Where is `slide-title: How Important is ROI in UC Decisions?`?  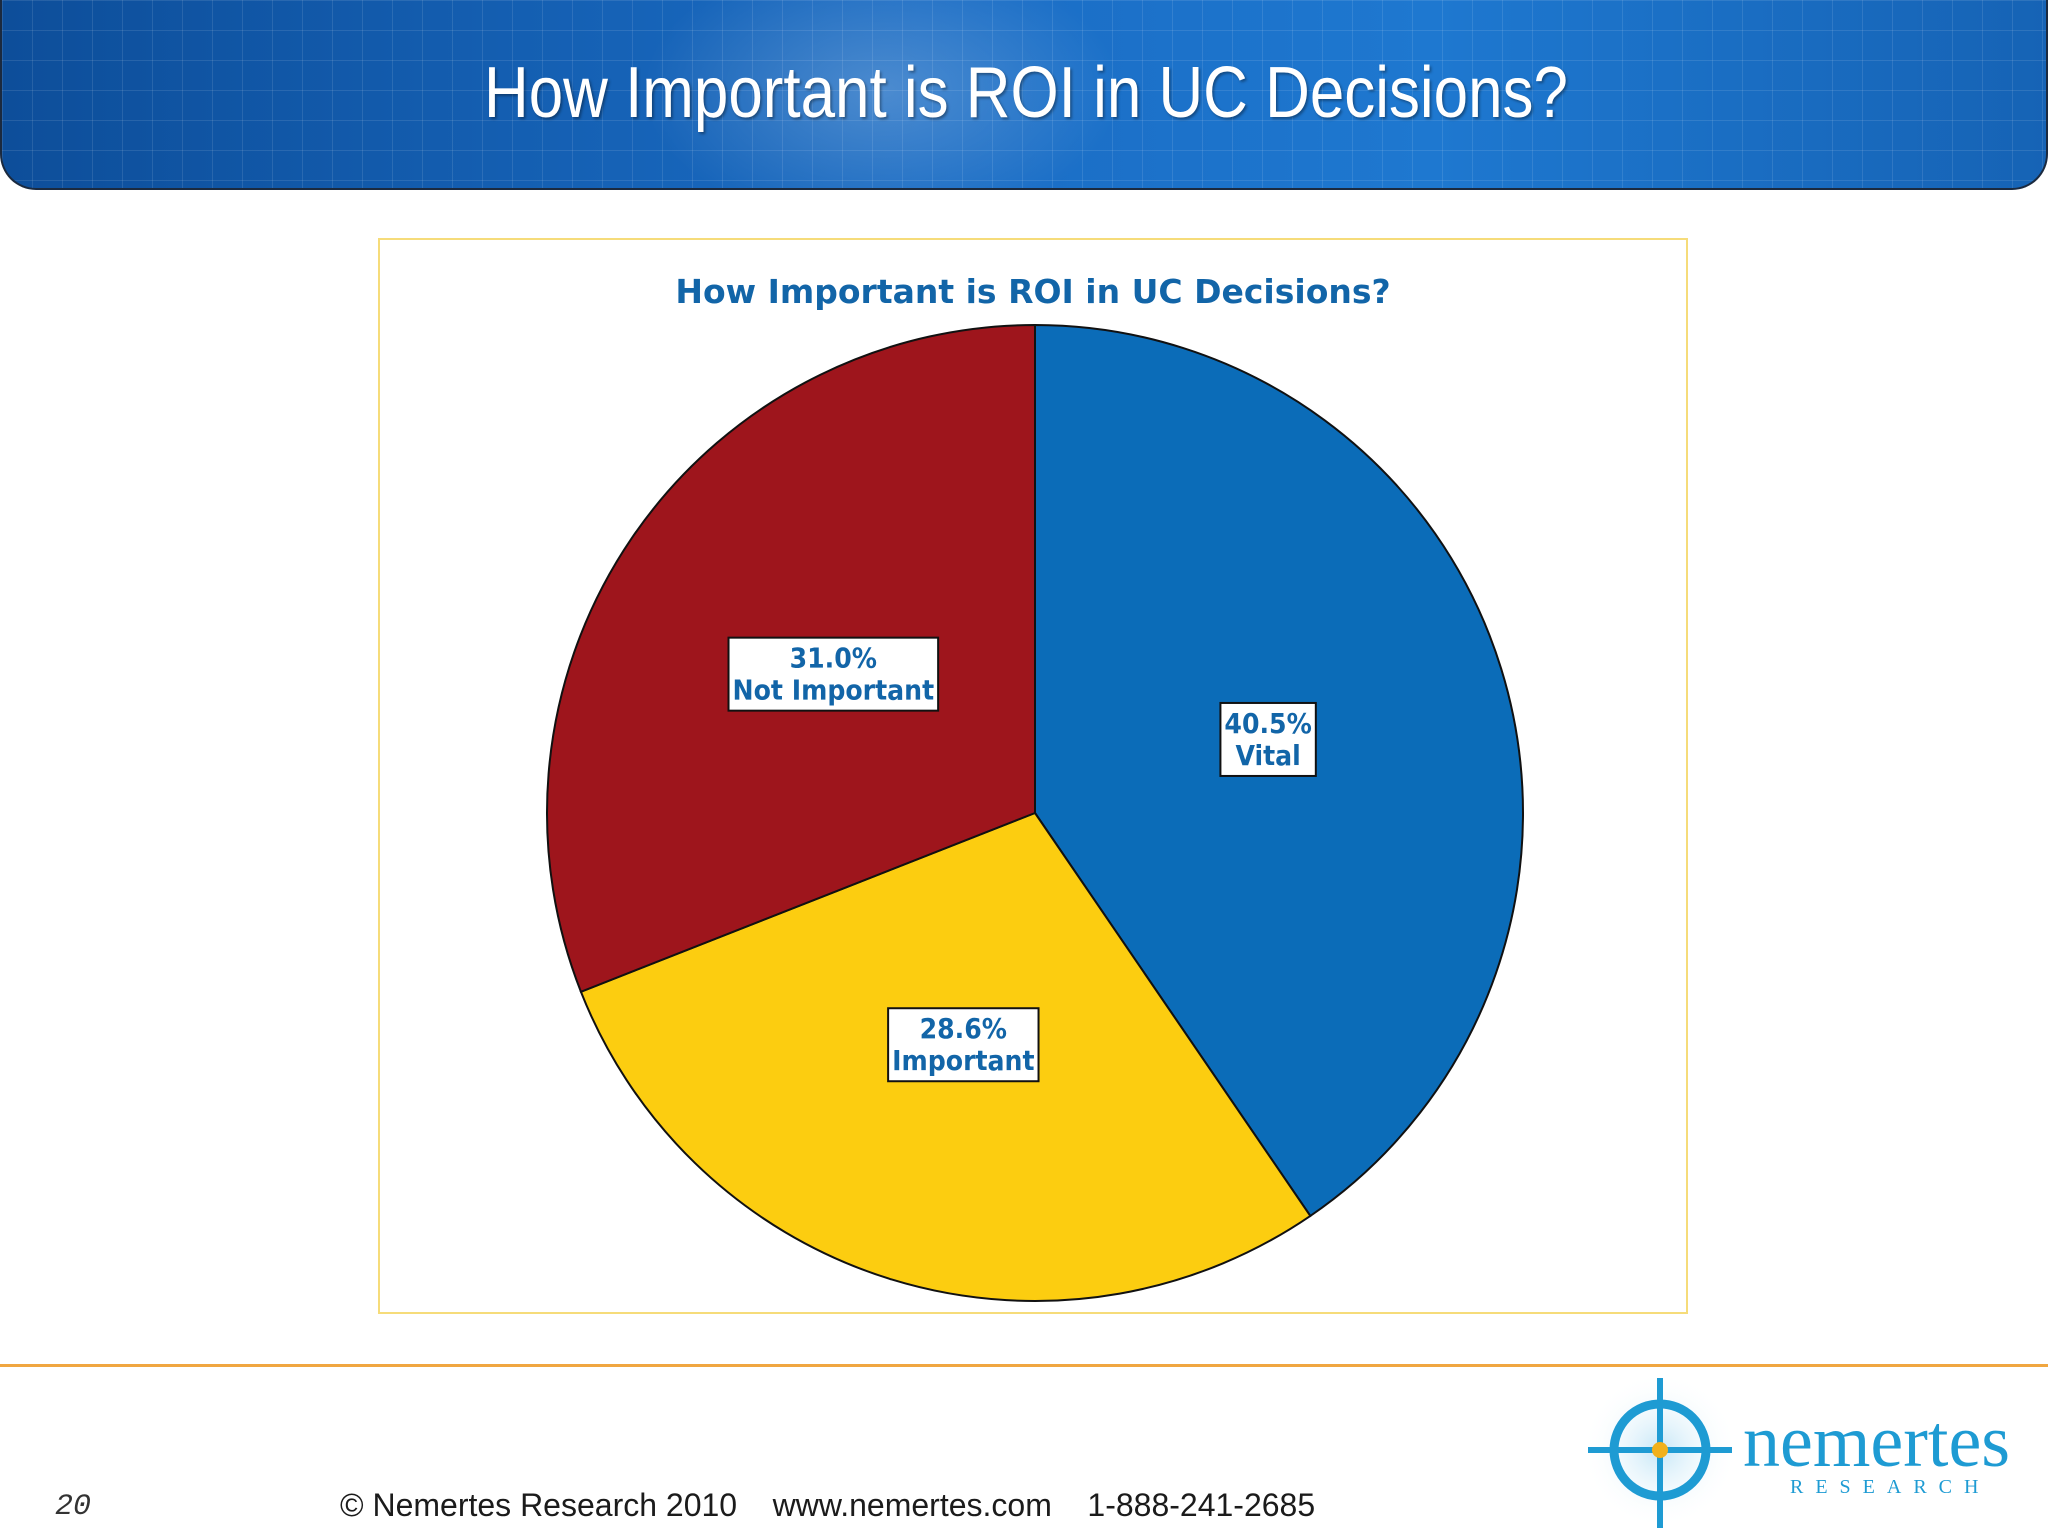
slide-title: How Important is ROI in UC Decisions? is located at coordinates (1026, 93).